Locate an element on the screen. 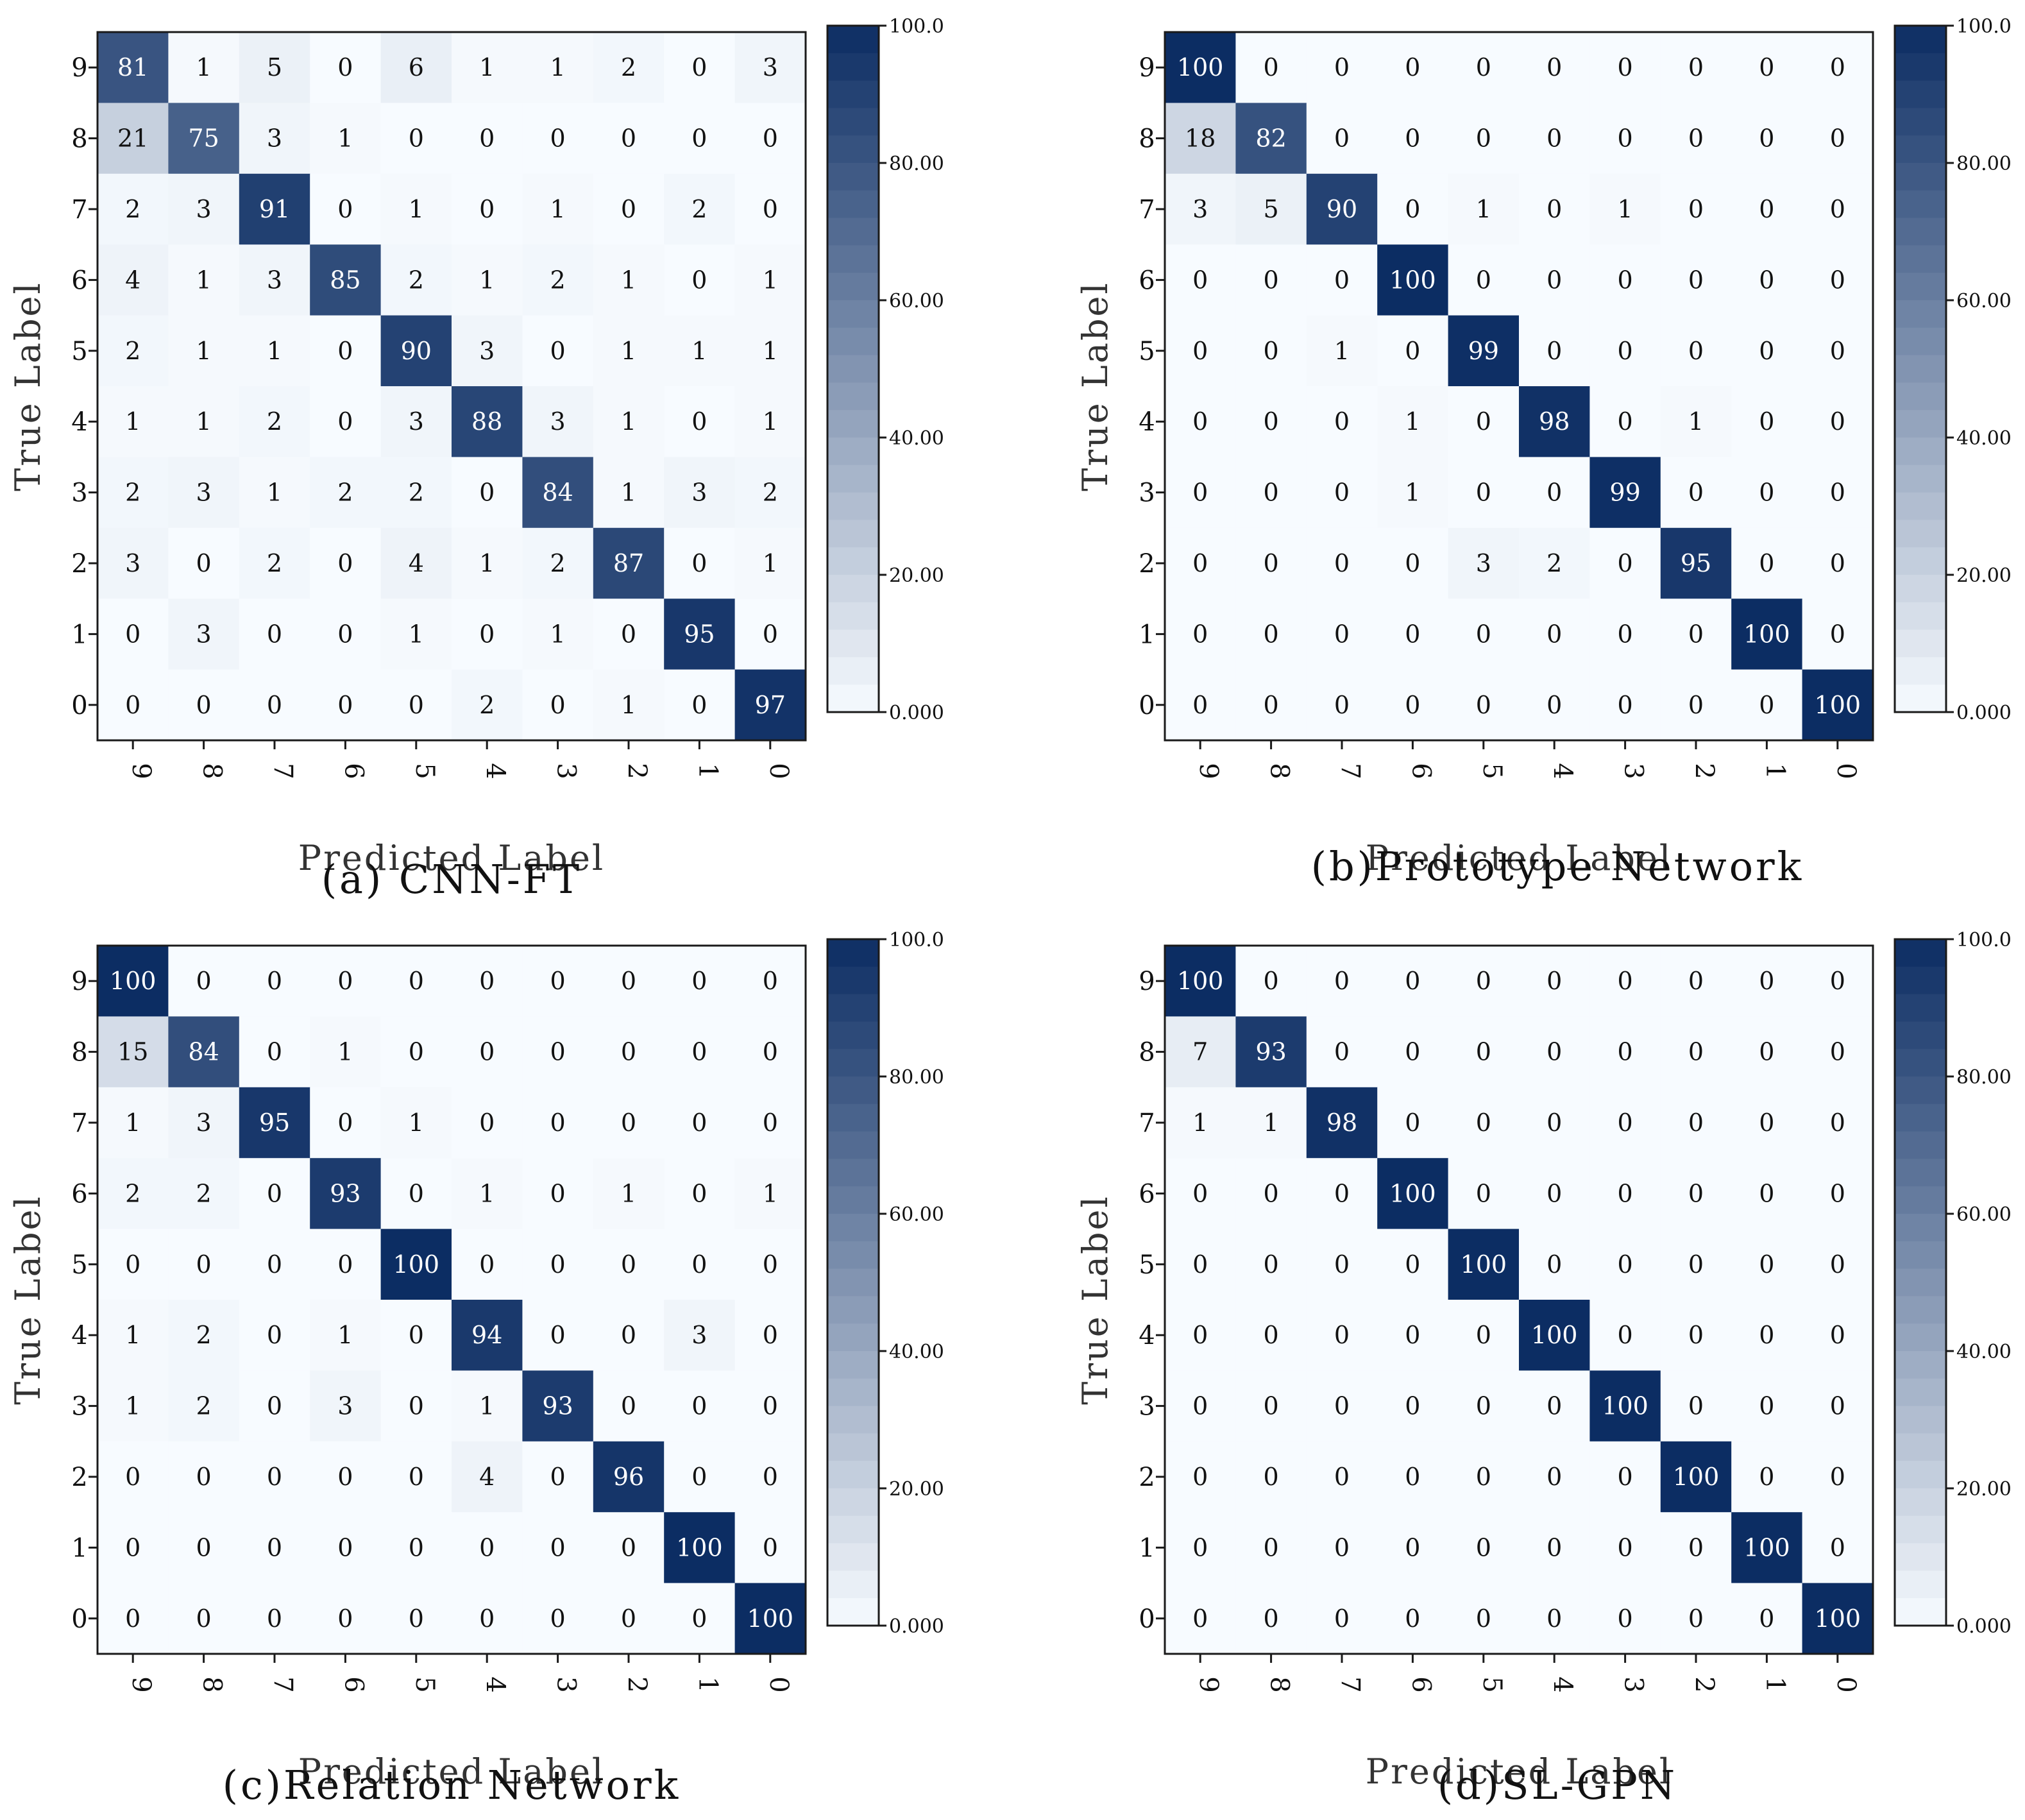 The width and height of the screenshot is (2025, 1820). colorbar-frame is located at coordinates (1920, 1283).